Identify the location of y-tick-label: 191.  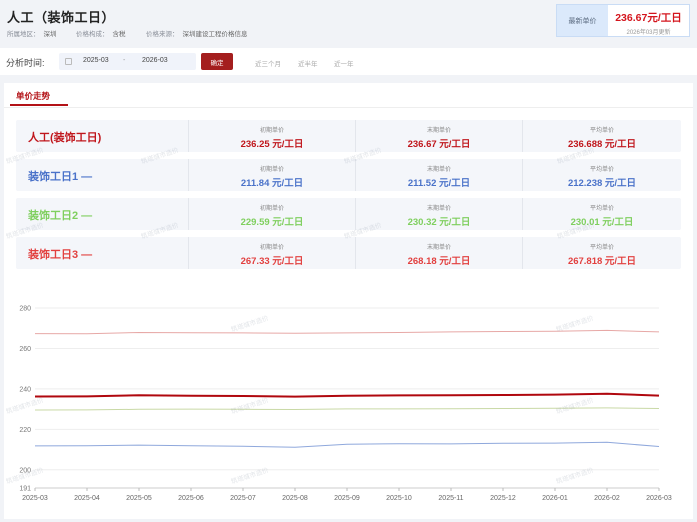
(25, 489).